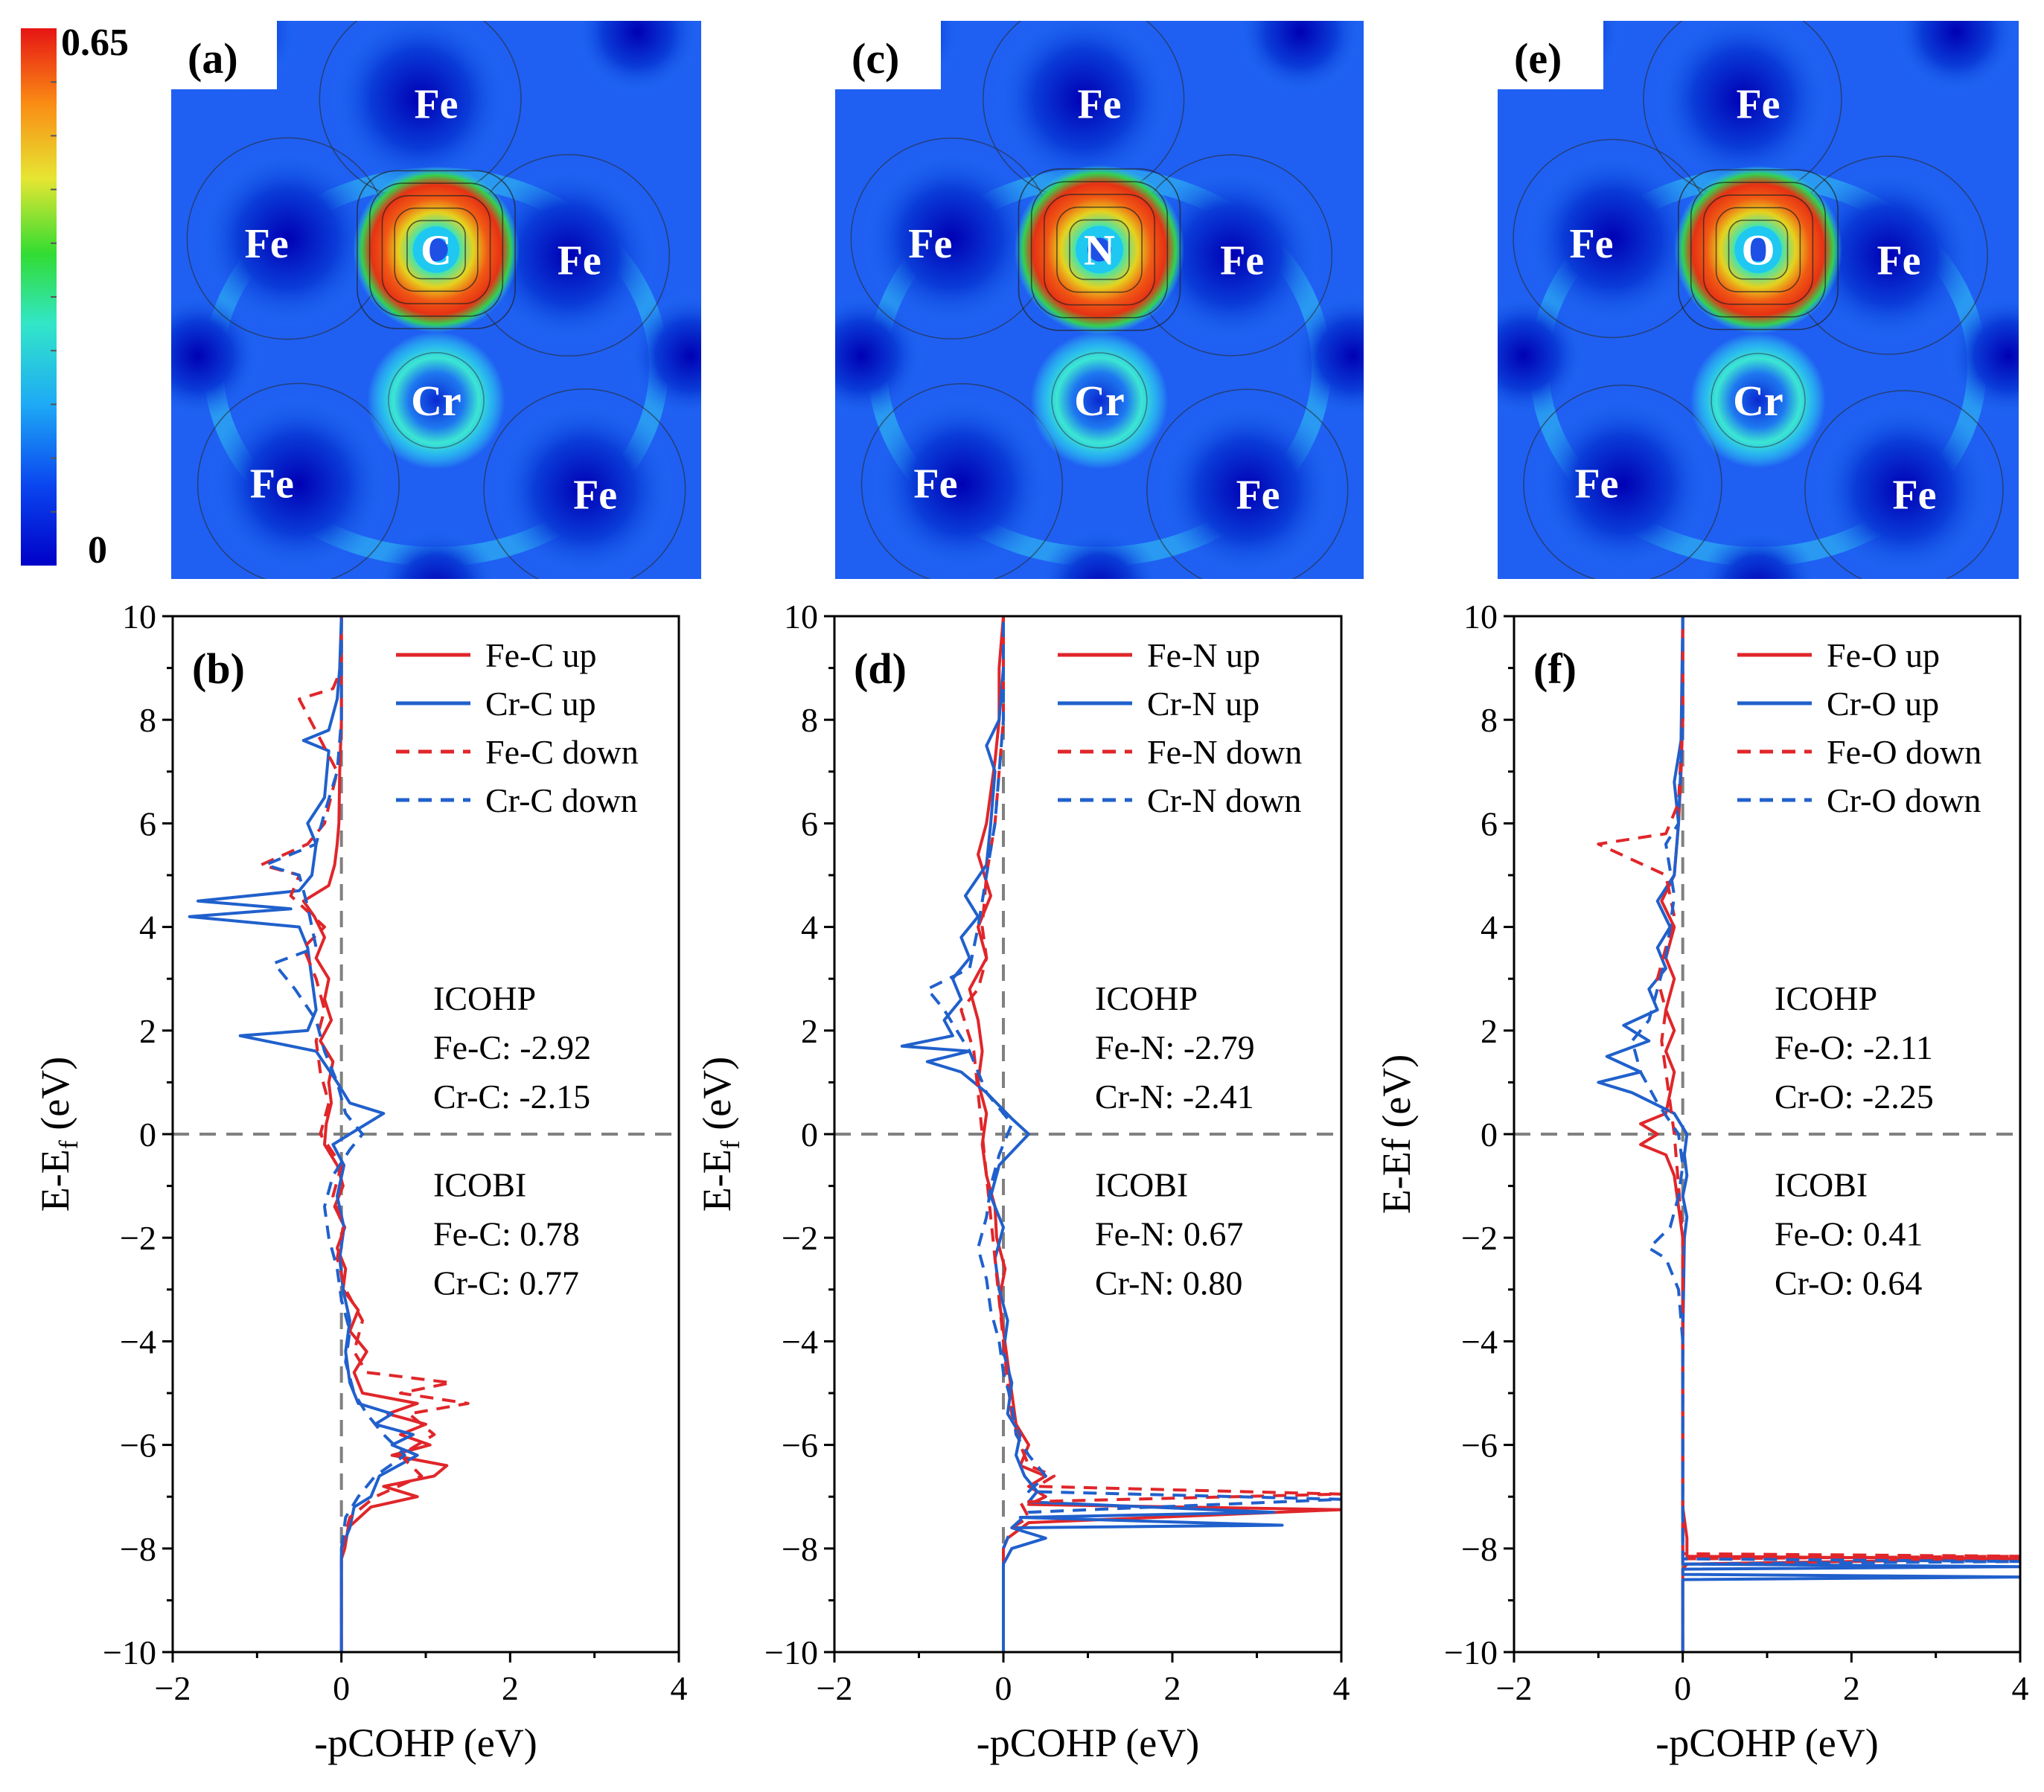  Describe the element at coordinates (218, 668) in the screenshot. I see `panel-label: (b)` at that location.